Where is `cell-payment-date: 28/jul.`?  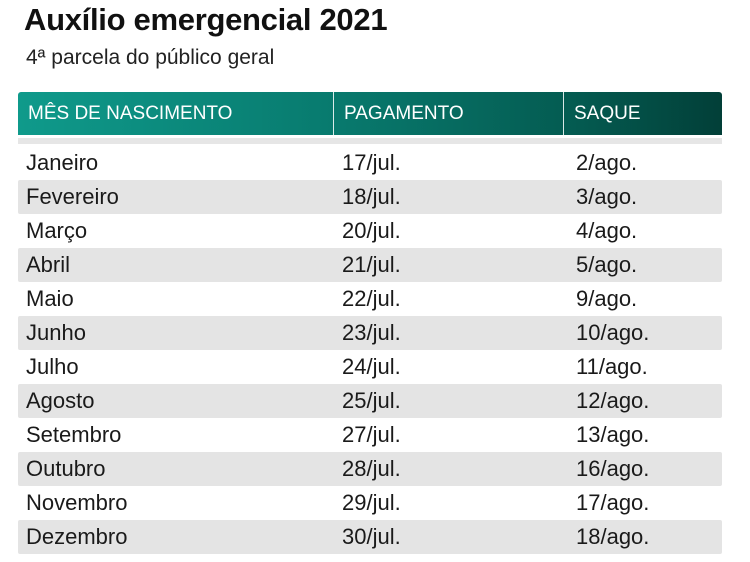
cell-payment-date: 28/jul. is located at coordinates (371, 468).